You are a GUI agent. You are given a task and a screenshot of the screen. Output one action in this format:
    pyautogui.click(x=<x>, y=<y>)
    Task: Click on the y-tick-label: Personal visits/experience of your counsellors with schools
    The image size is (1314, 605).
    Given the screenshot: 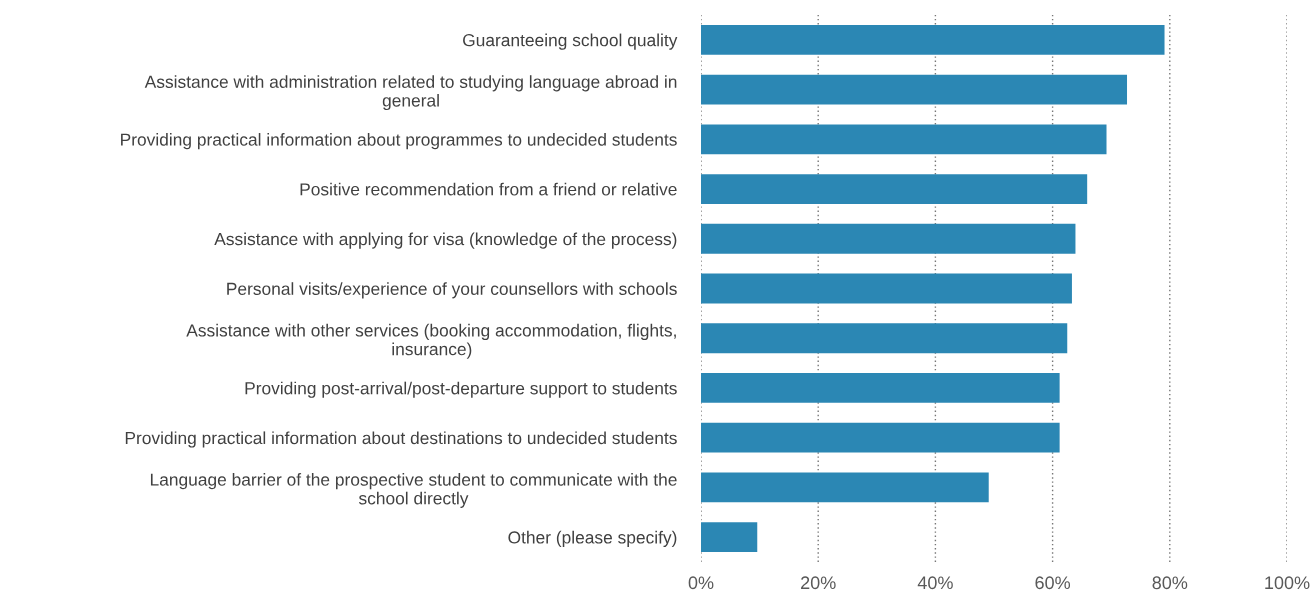 What is the action you would take?
    pyautogui.click(x=452, y=290)
    